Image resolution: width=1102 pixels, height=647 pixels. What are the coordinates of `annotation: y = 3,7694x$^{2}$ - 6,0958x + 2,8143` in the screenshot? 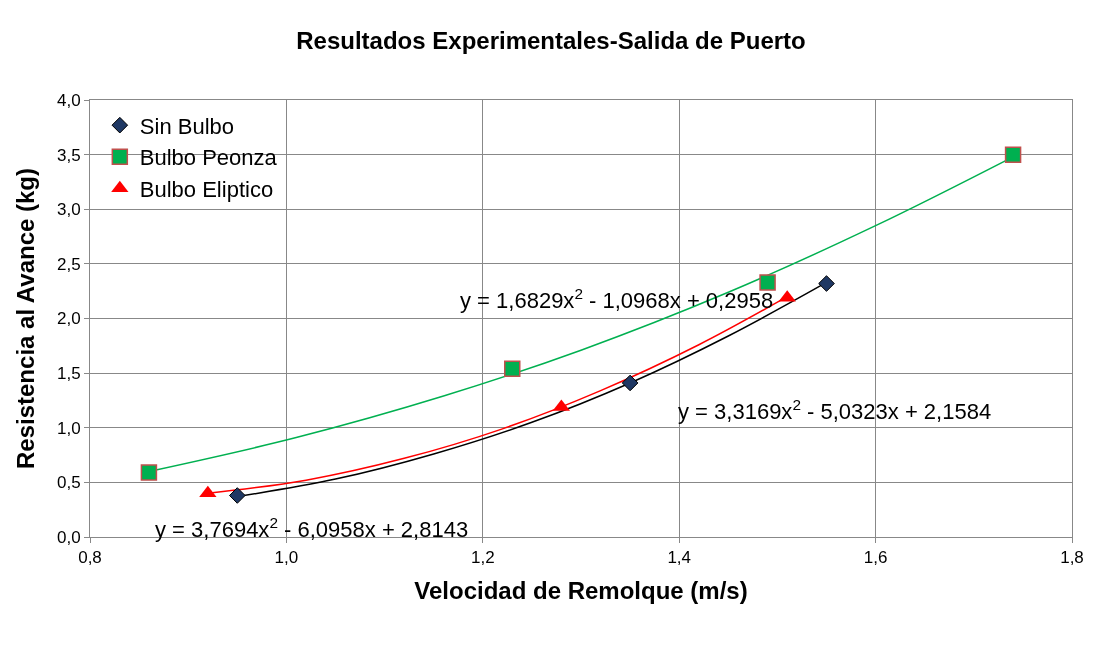 It's located at (312, 528).